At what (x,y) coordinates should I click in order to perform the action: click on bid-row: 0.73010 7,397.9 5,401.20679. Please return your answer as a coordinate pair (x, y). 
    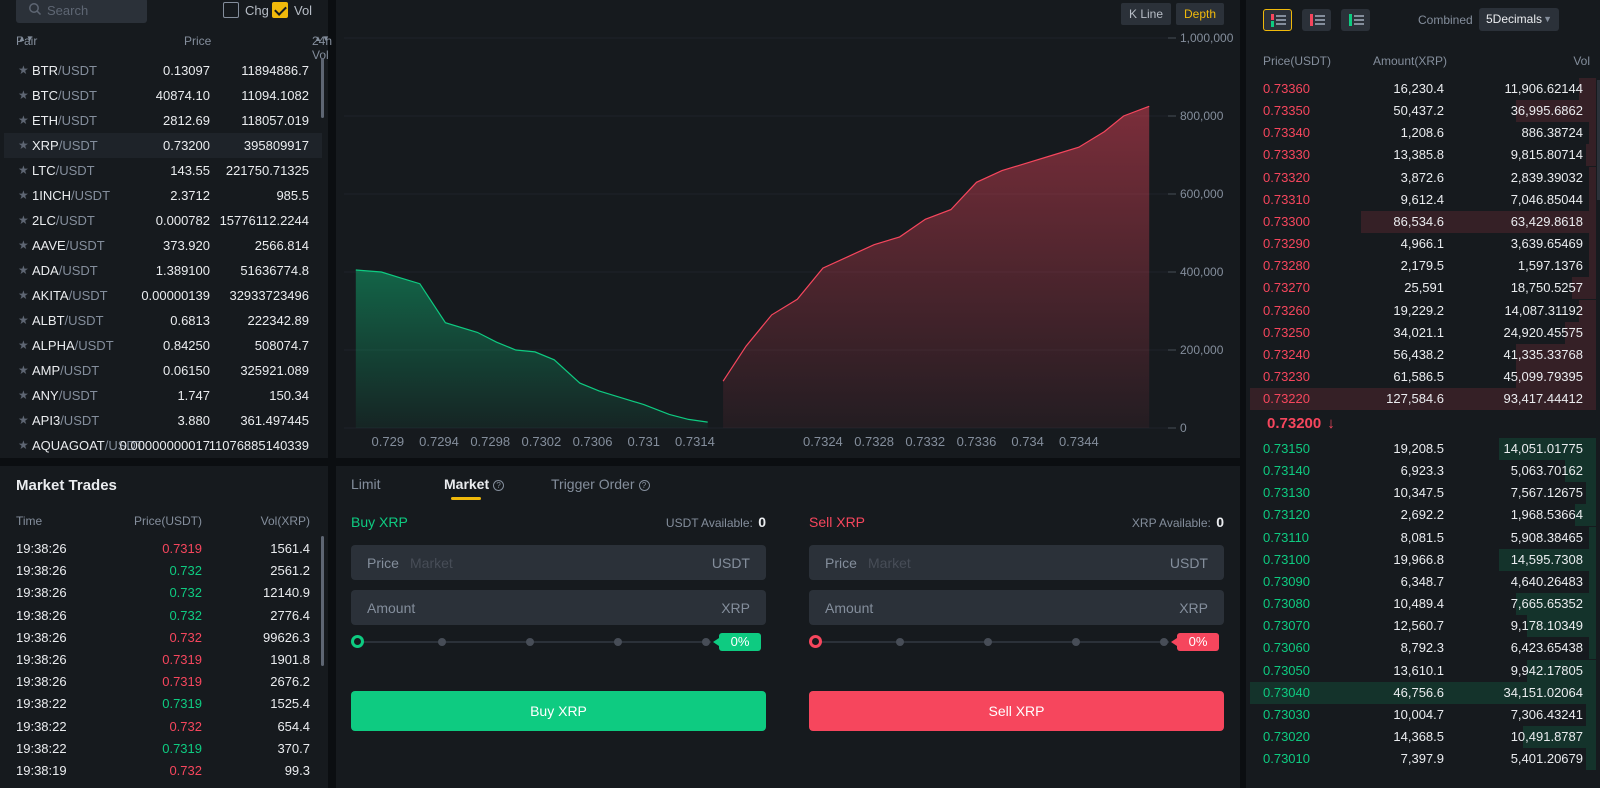
    Looking at the image, I should click on (1423, 759).